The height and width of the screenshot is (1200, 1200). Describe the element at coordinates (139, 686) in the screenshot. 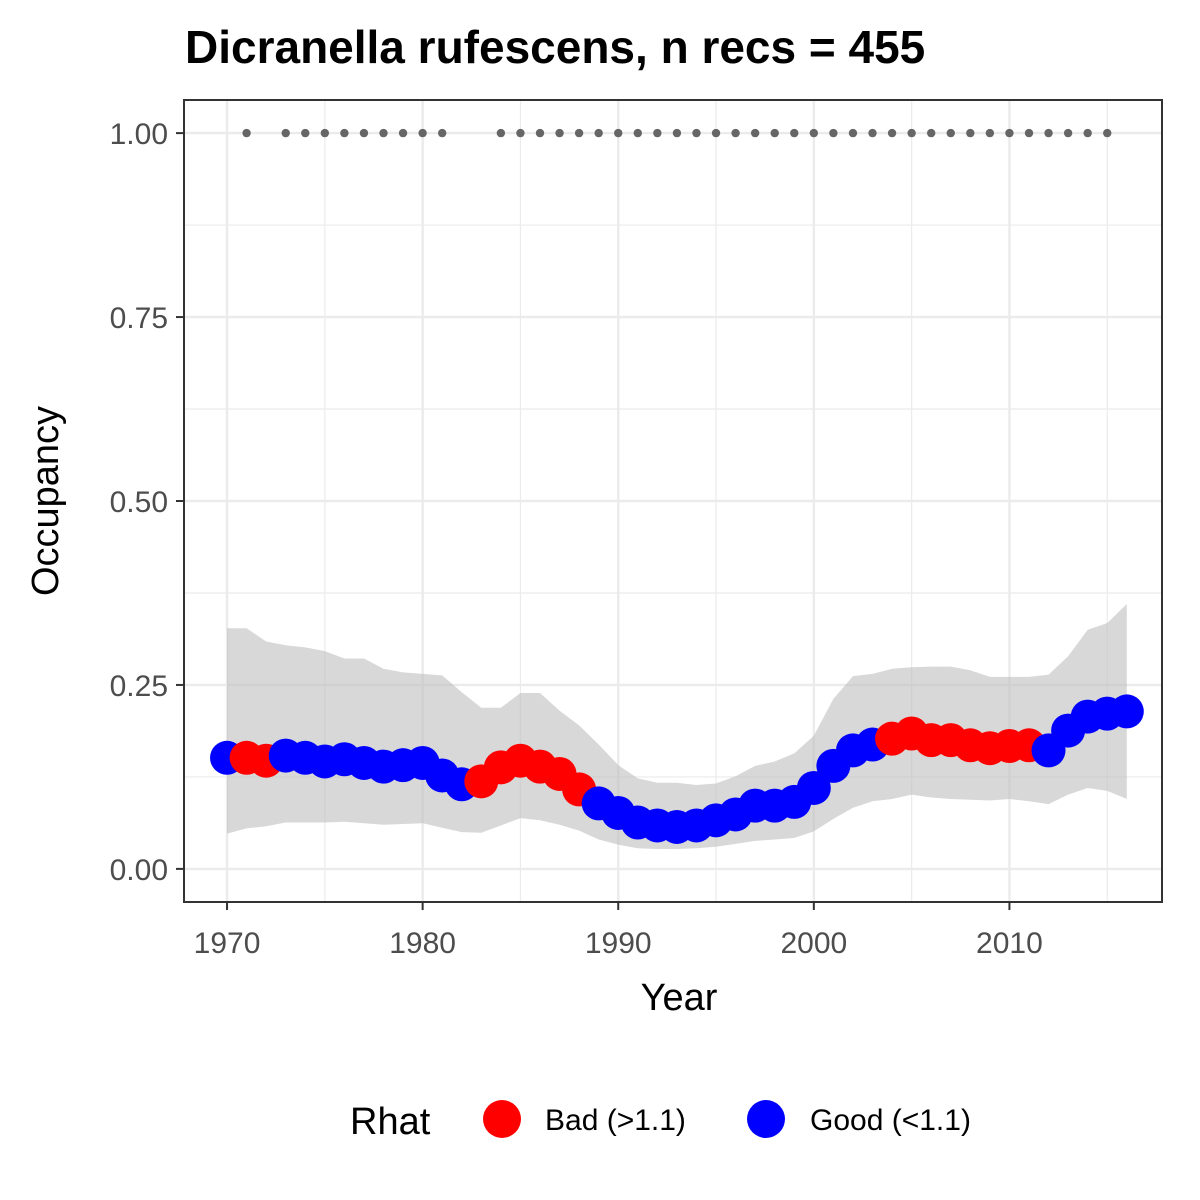

I see `y-tick-label: 0.25` at that location.